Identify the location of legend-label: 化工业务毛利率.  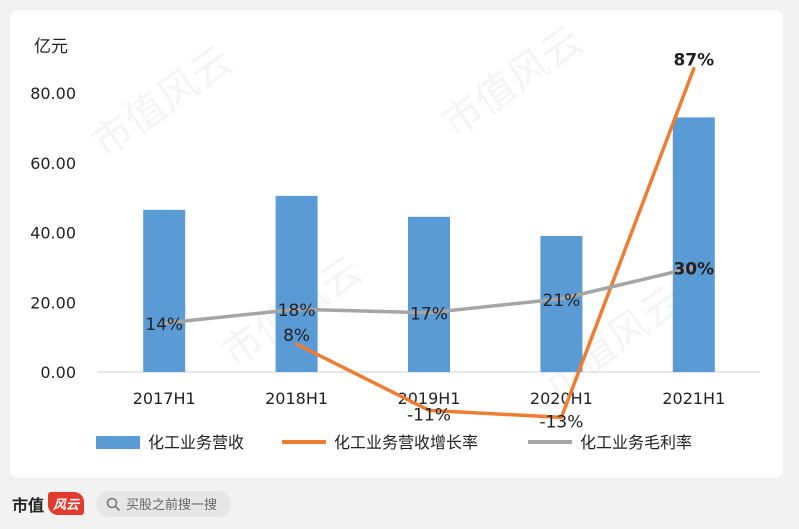
(636, 442).